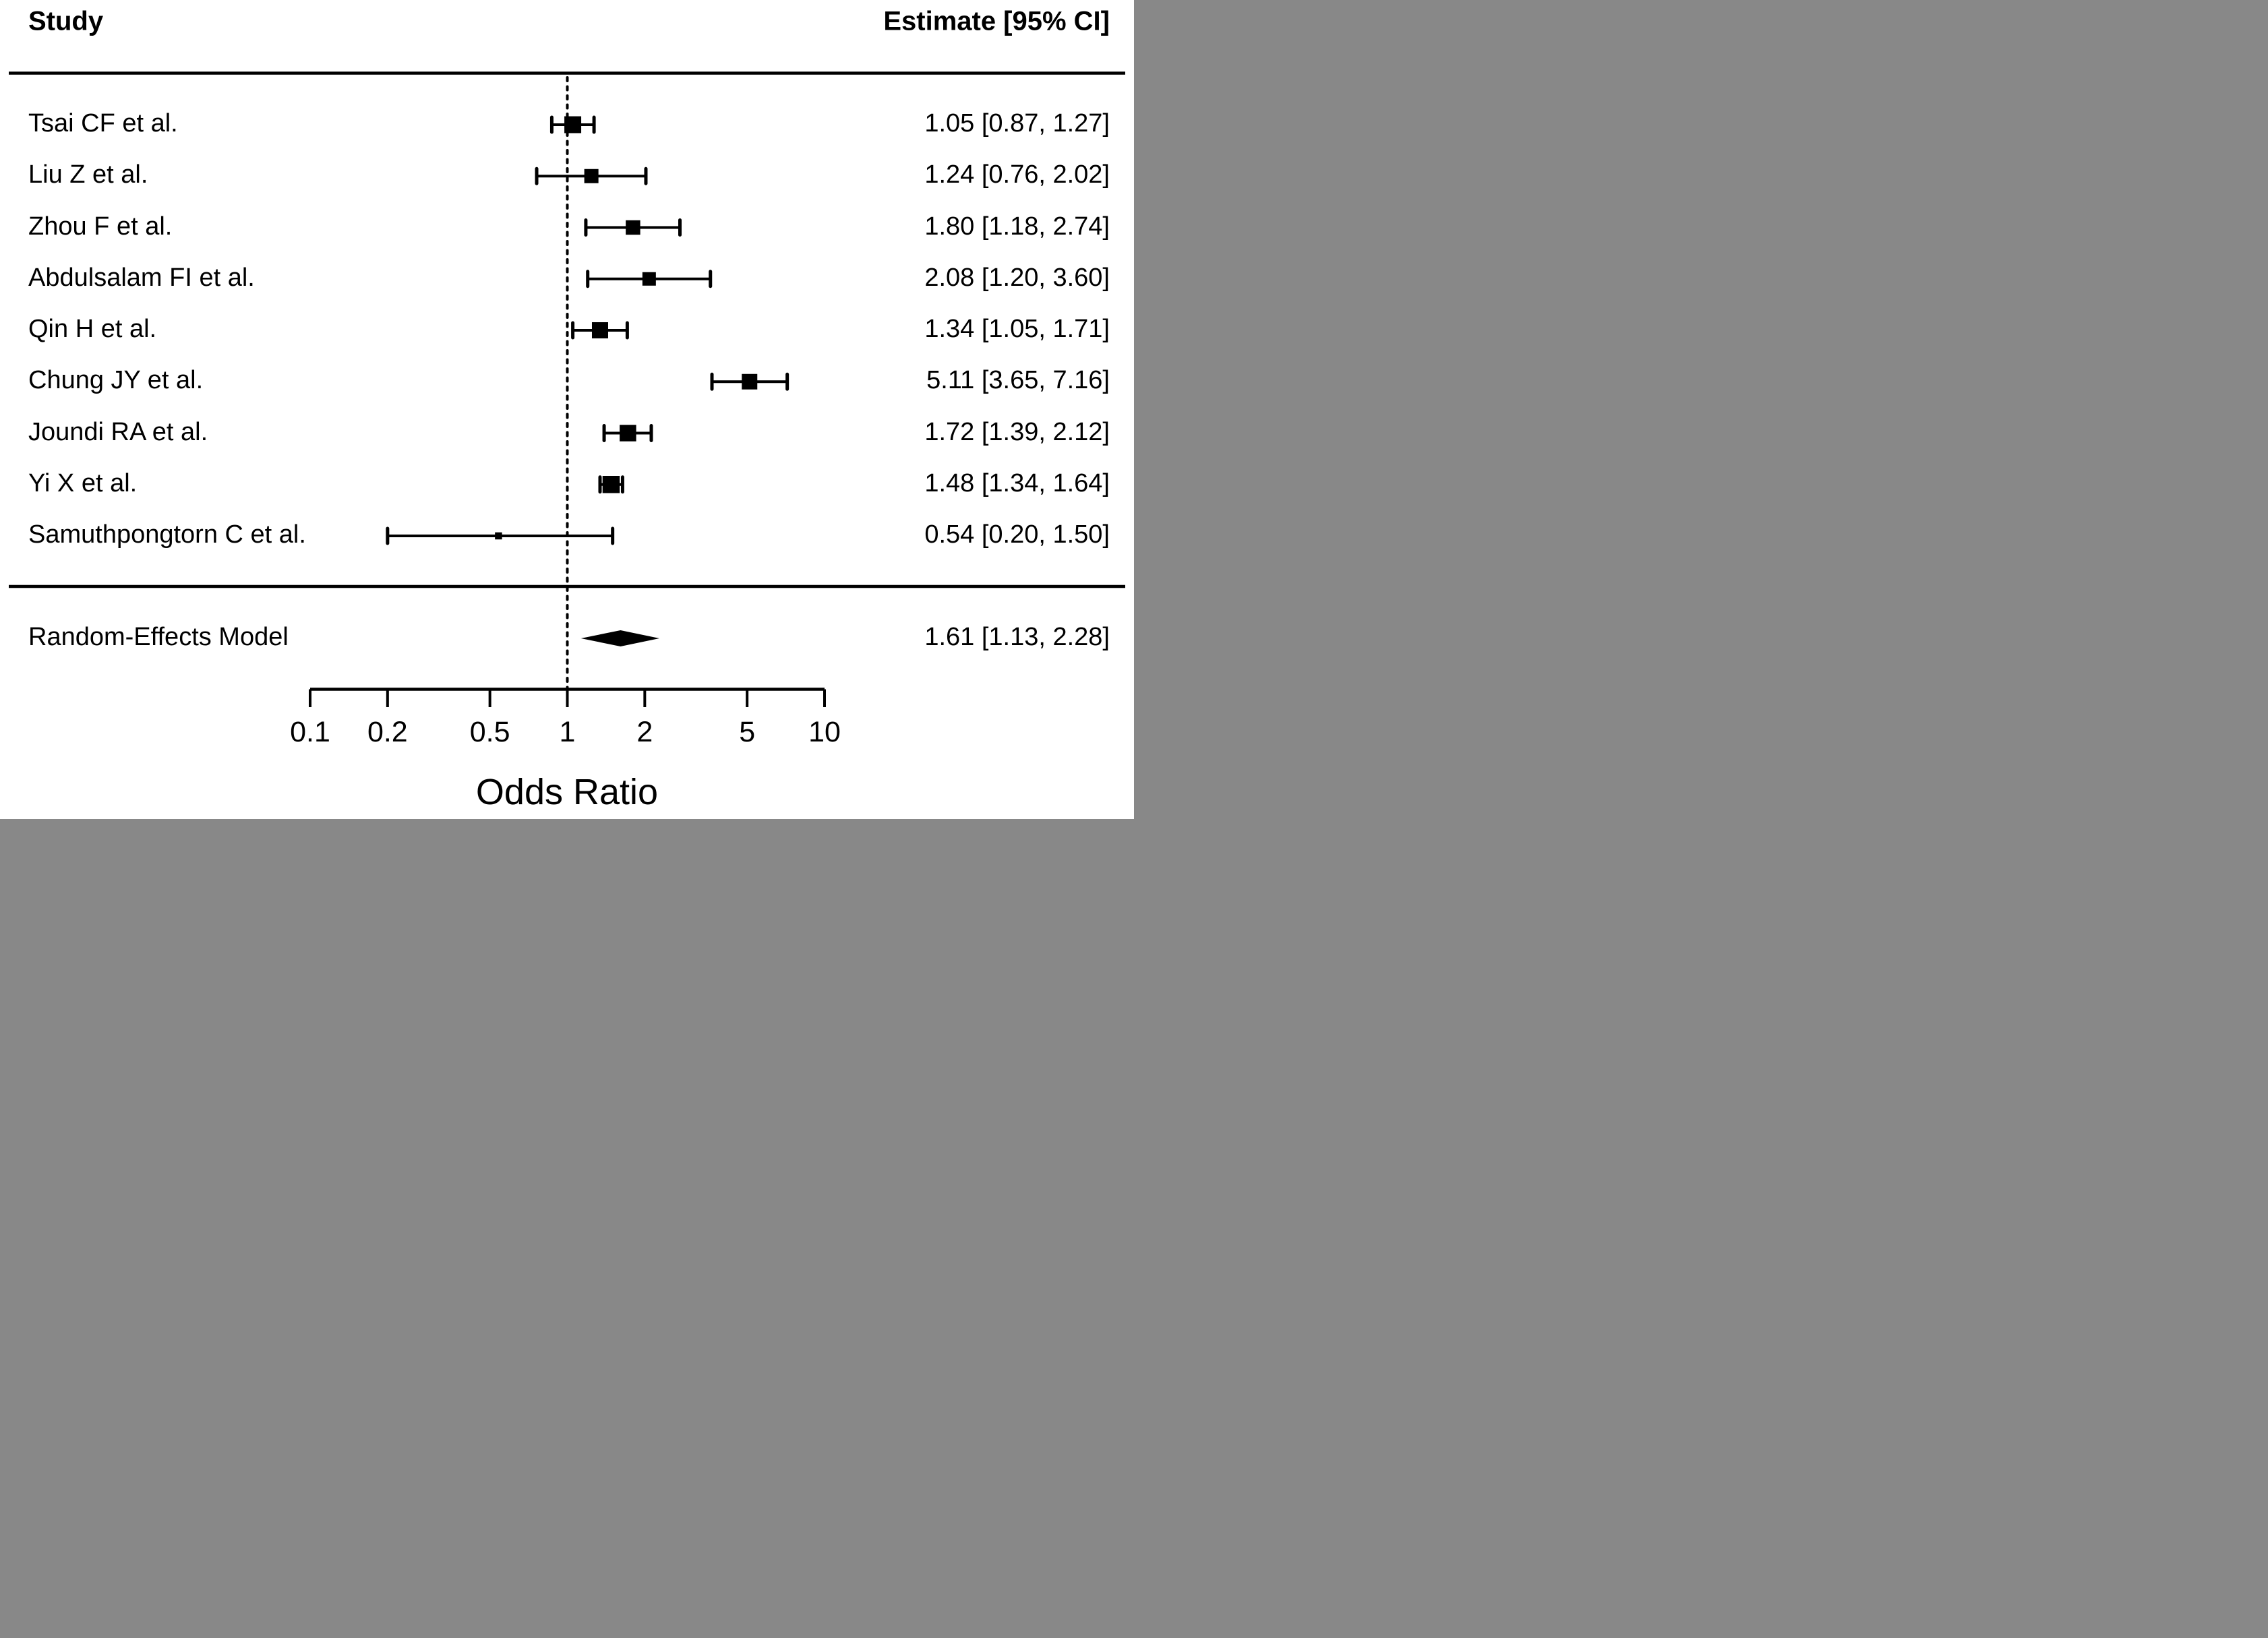 Image resolution: width=2268 pixels, height=1638 pixels. What do you see at coordinates (996, 21) in the screenshot?
I see `estimate-column-header: Estimate [95% CI]` at bounding box center [996, 21].